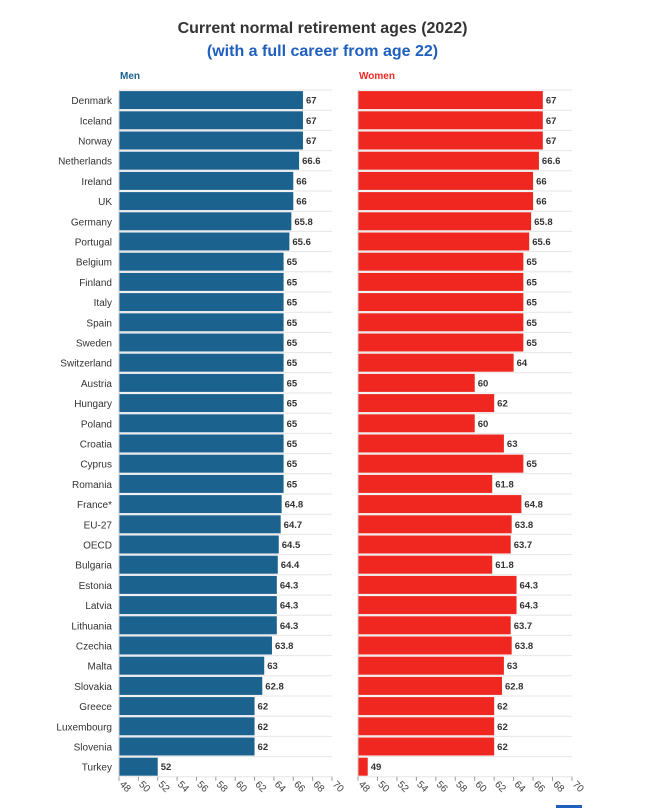 The image size is (645, 809). Describe the element at coordinates (95, 283) in the screenshot. I see `category-label: Finland` at that location.